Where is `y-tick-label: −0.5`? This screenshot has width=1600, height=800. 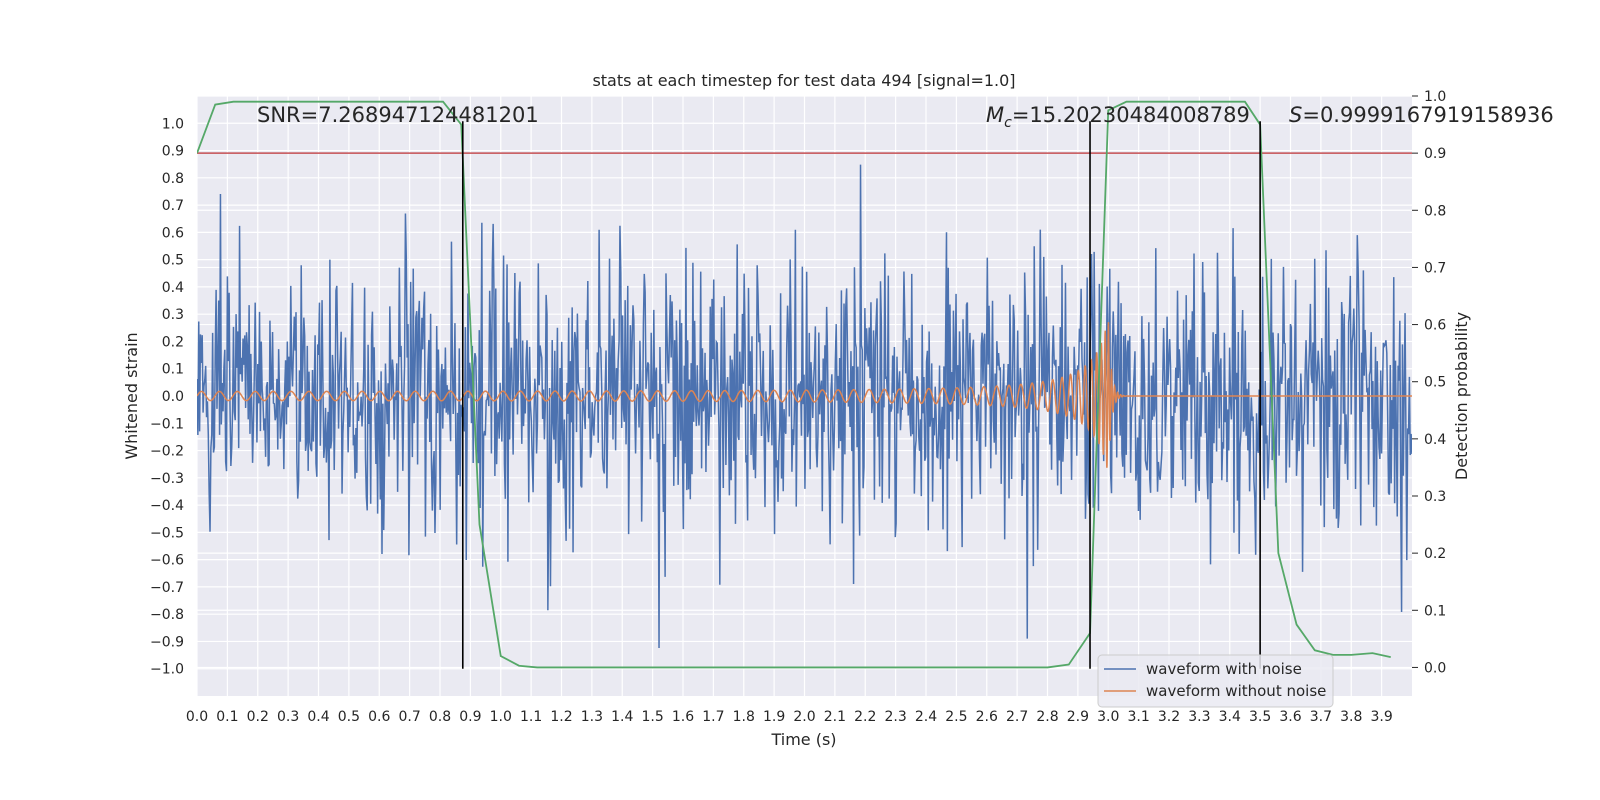 y-tick-label: −0.5 is located at coordinates (167, 533).